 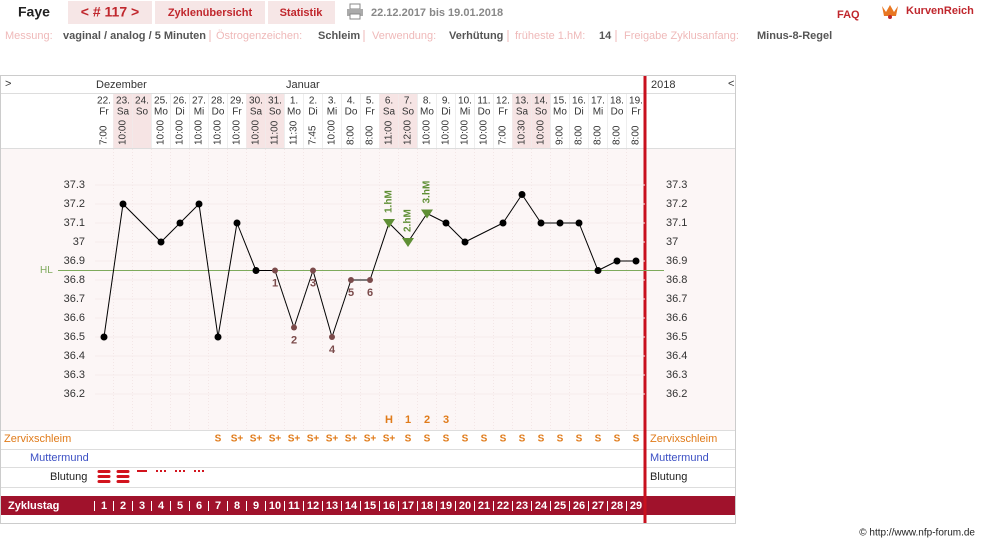 What do you see at coordinates (503, 135) in the screenshot?
I see `time-label: 7:00` at bounding box center [503, 135].